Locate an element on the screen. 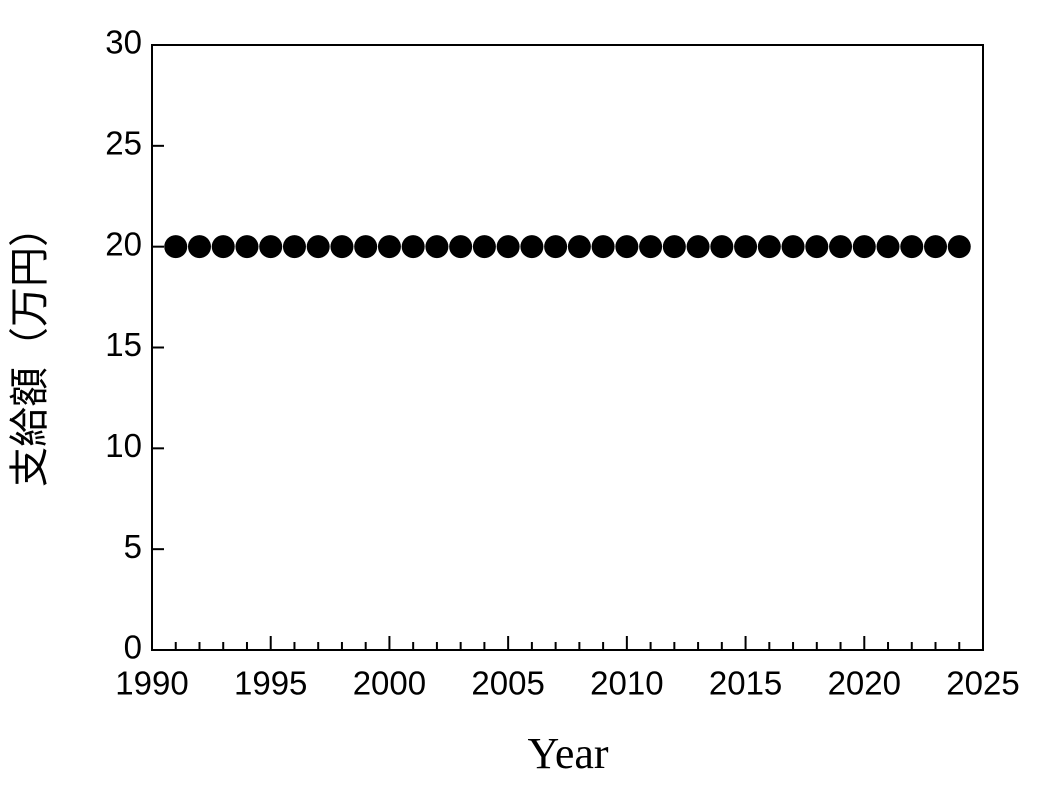  y-tick-label: 25 is located at coordinates (123, 143).